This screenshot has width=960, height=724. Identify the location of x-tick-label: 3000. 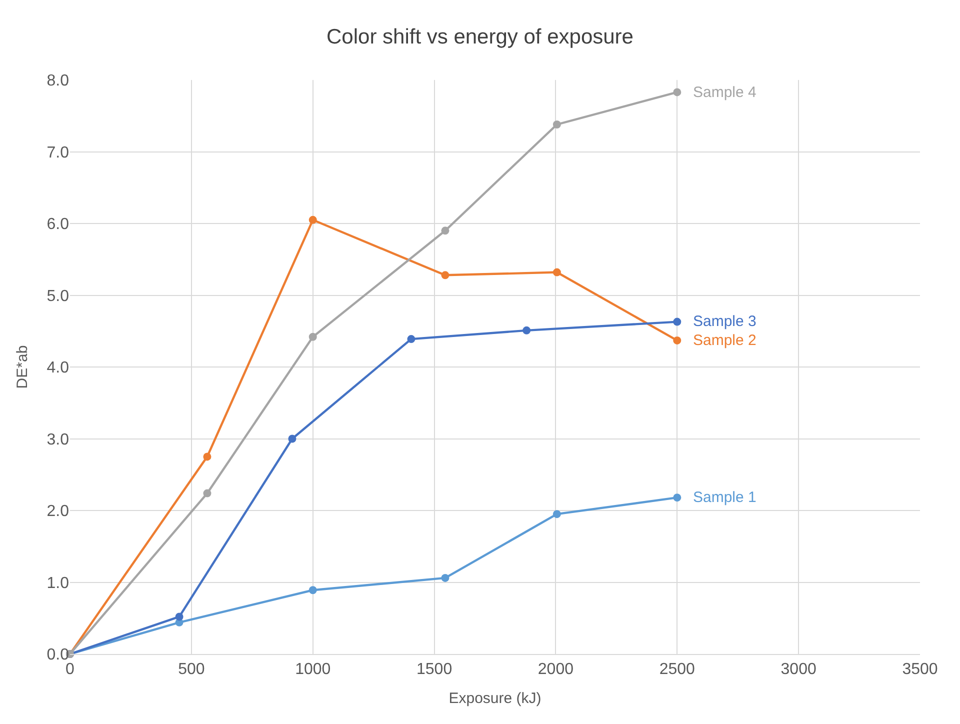
(798, 669).